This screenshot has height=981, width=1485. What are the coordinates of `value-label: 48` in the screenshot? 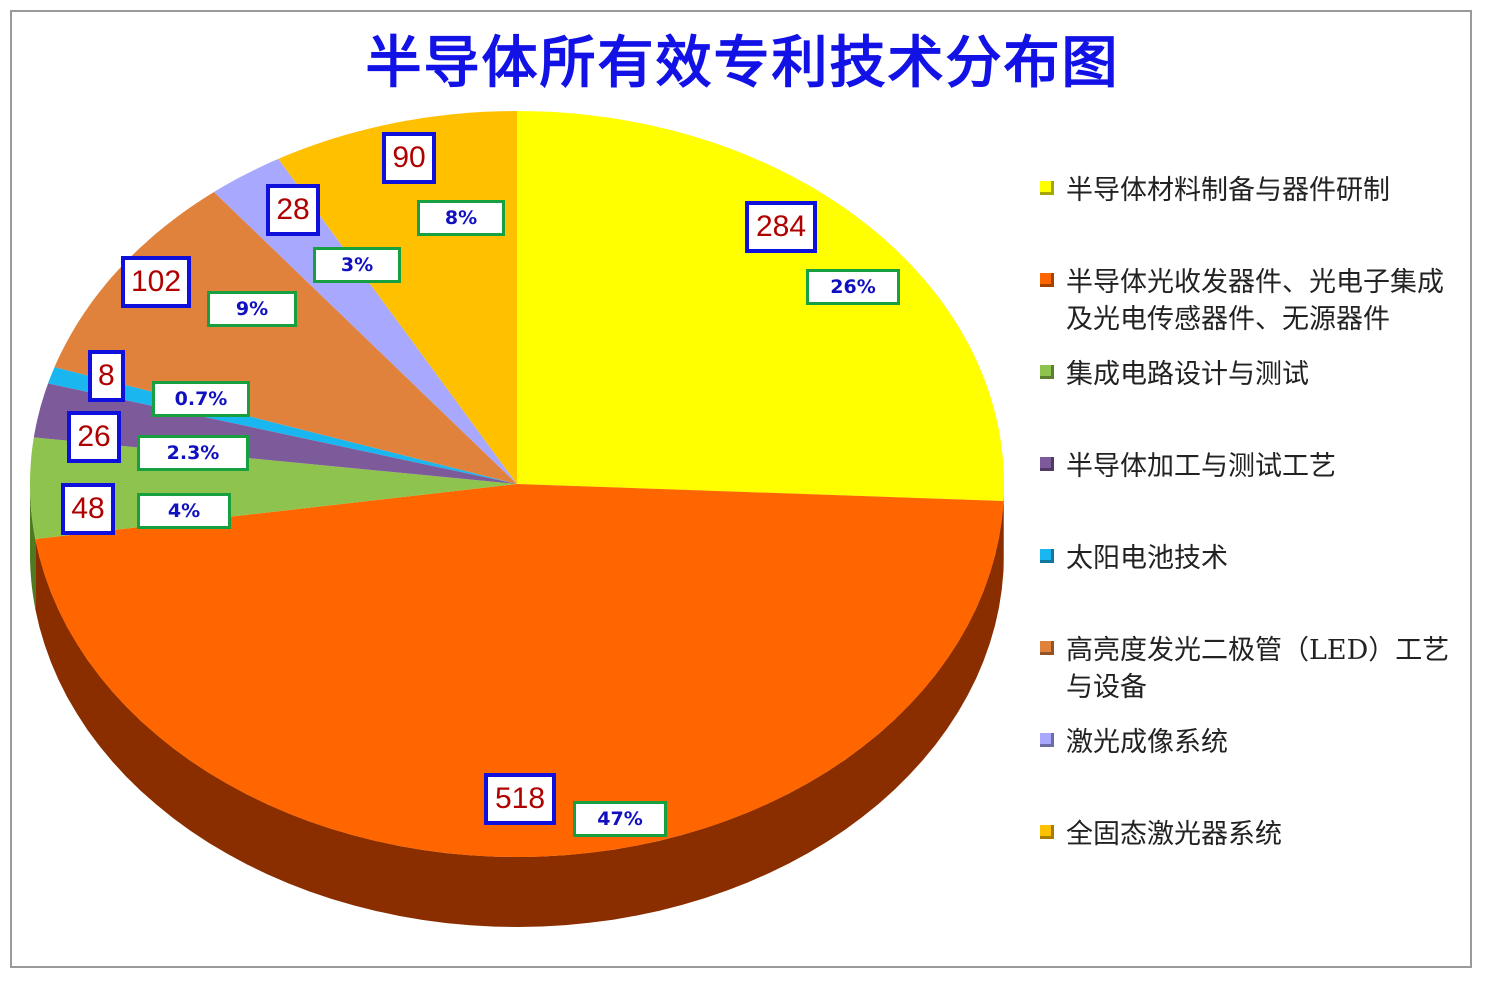 It's located at (88, 509).